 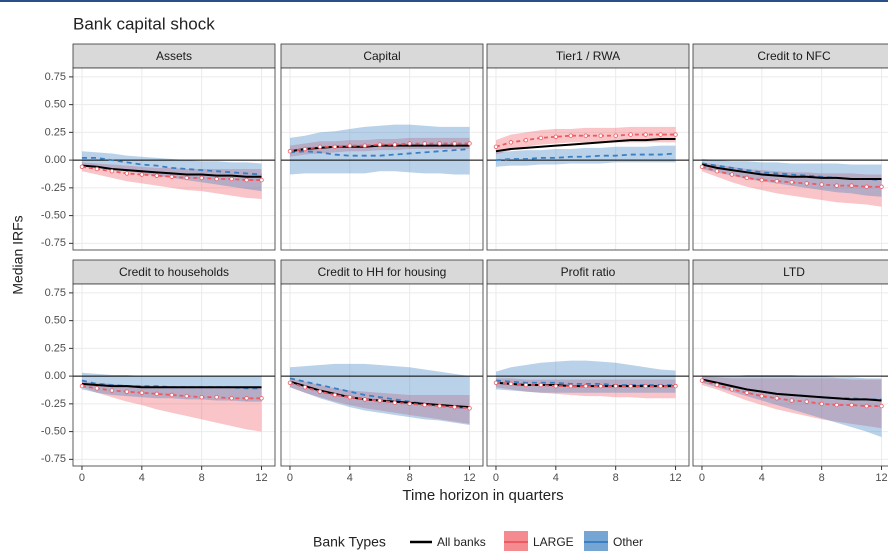 I want to click on legend-title: Bank Types, so click(x=349, y=542).